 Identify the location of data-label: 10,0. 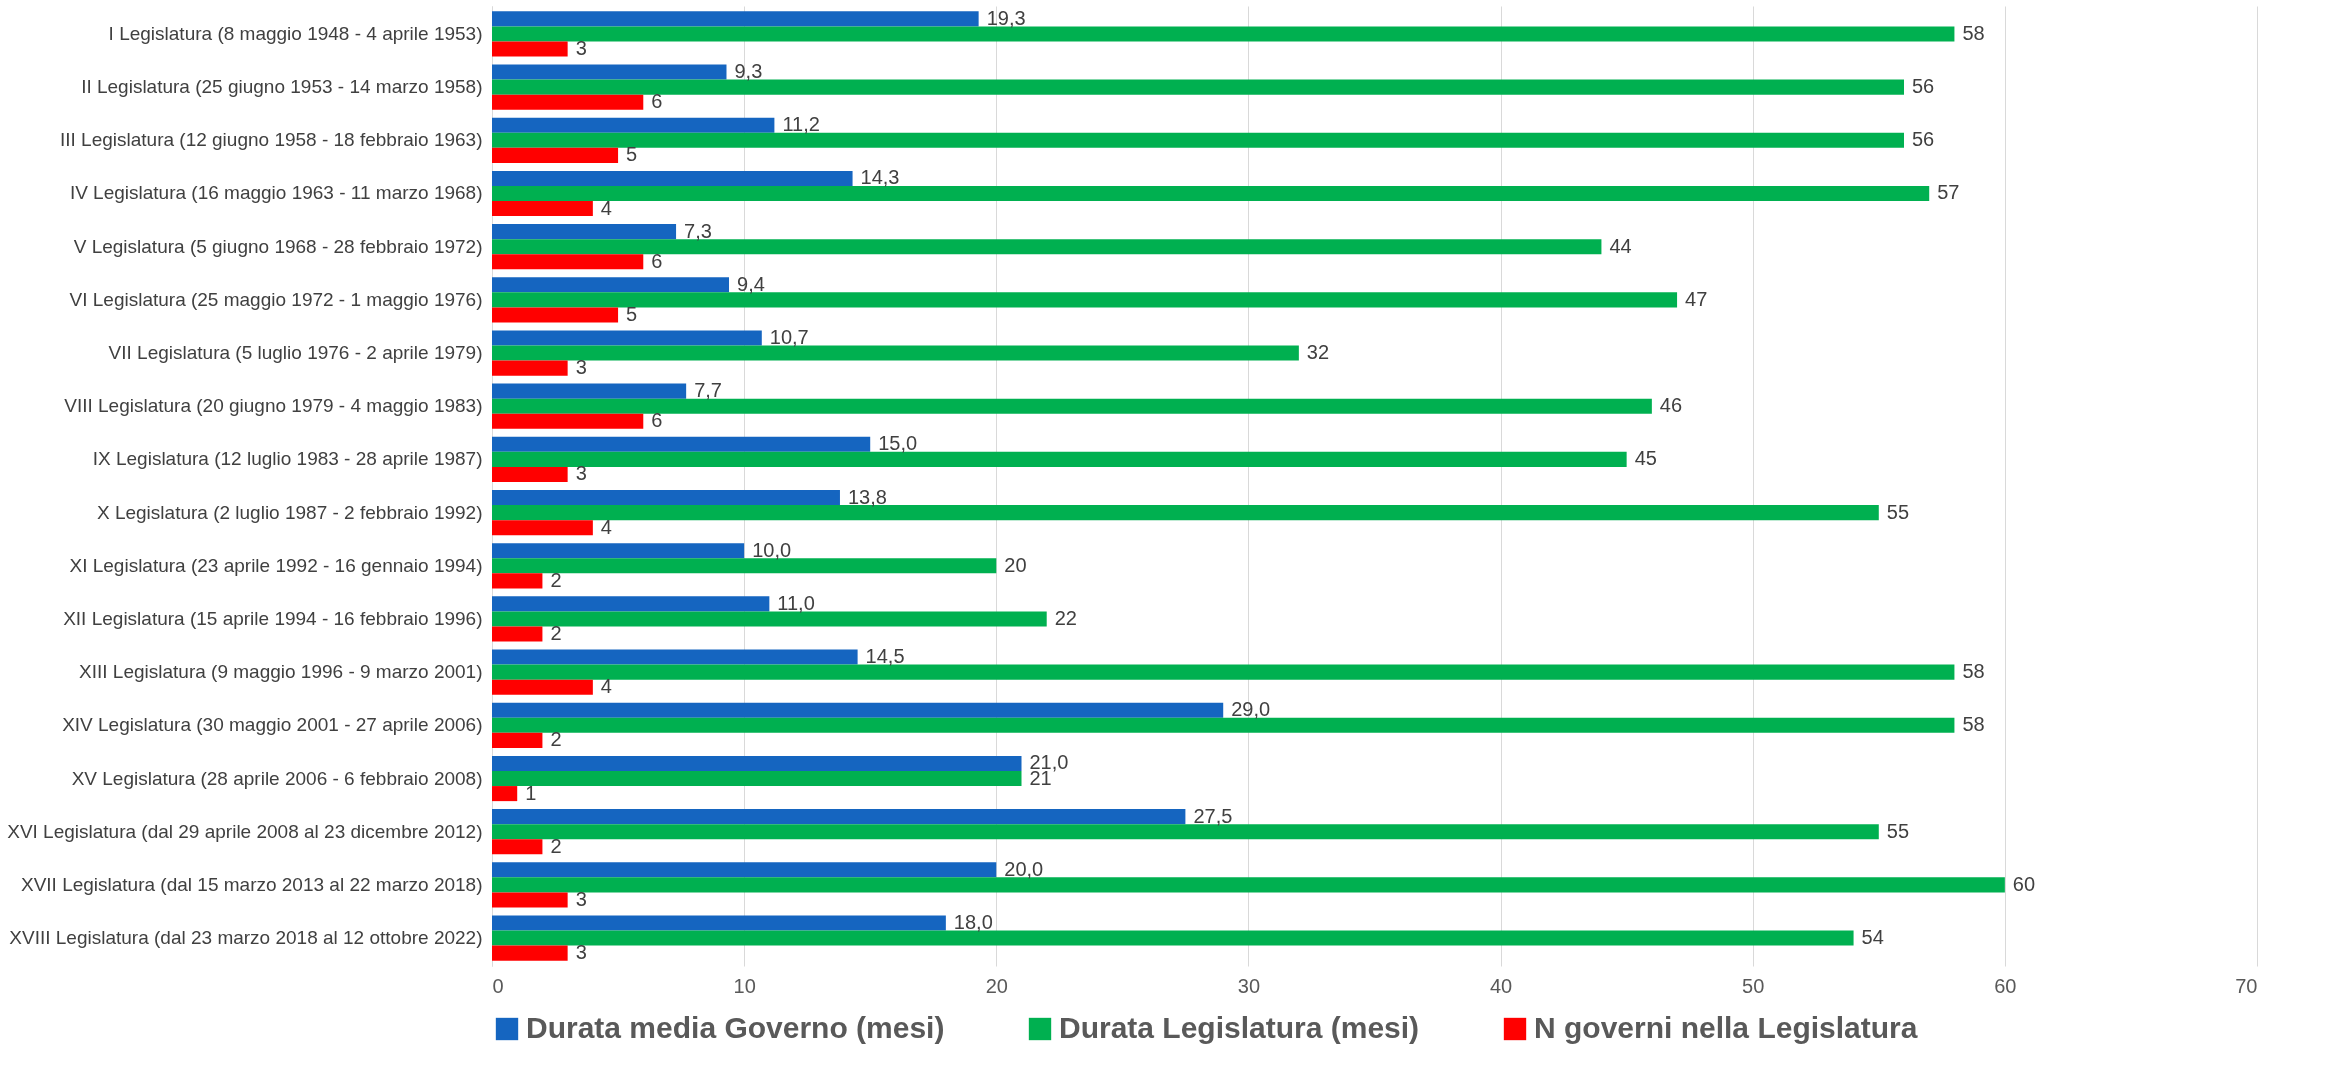
(772, 549).